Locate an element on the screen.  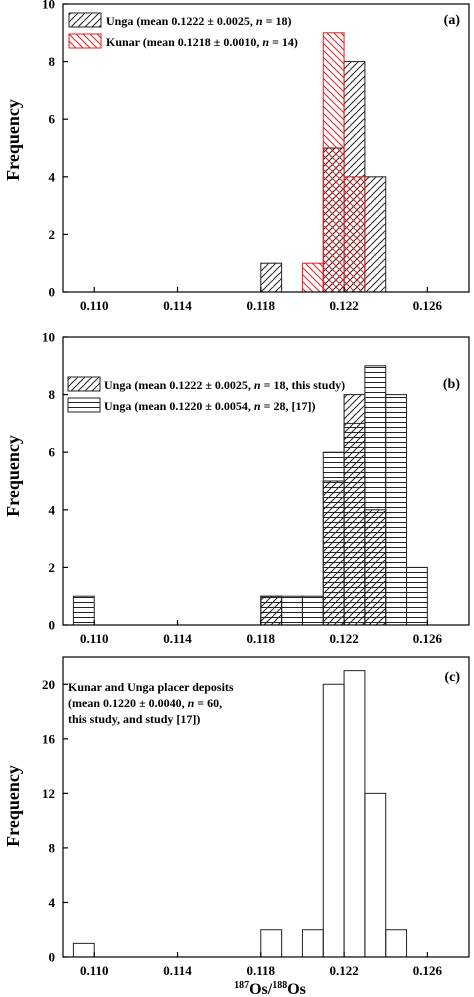
panel-b-y-tick-label-0: 0 is located at coordinates (52, 625).